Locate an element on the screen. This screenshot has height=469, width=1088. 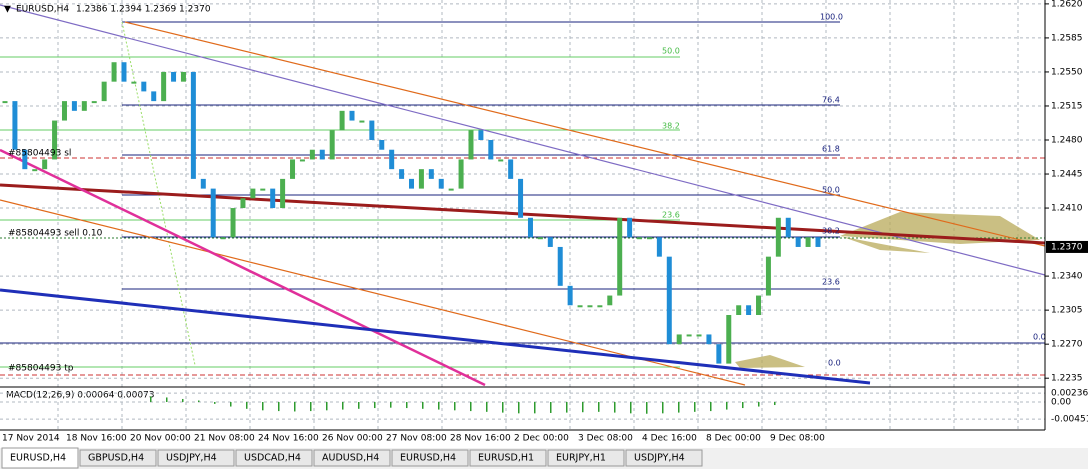
x-tick-label: 27 Nov 08:00 is located at coordinates (416, 439).